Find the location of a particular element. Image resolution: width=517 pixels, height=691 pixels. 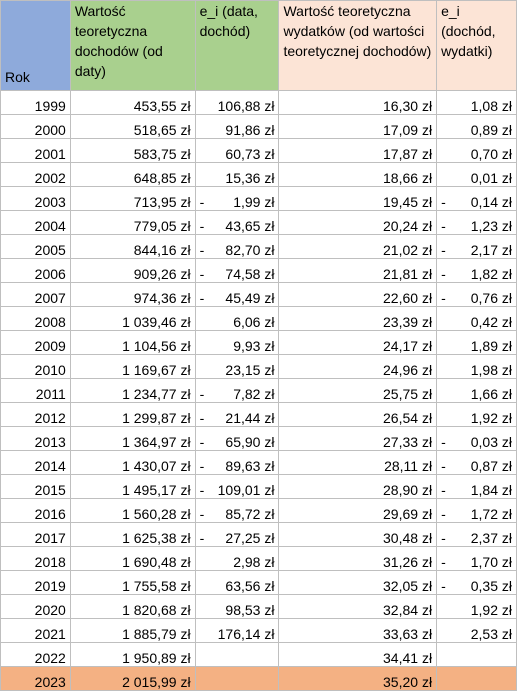

cell-wydatki: 30,48 zł is located at coordinates (358, 535).